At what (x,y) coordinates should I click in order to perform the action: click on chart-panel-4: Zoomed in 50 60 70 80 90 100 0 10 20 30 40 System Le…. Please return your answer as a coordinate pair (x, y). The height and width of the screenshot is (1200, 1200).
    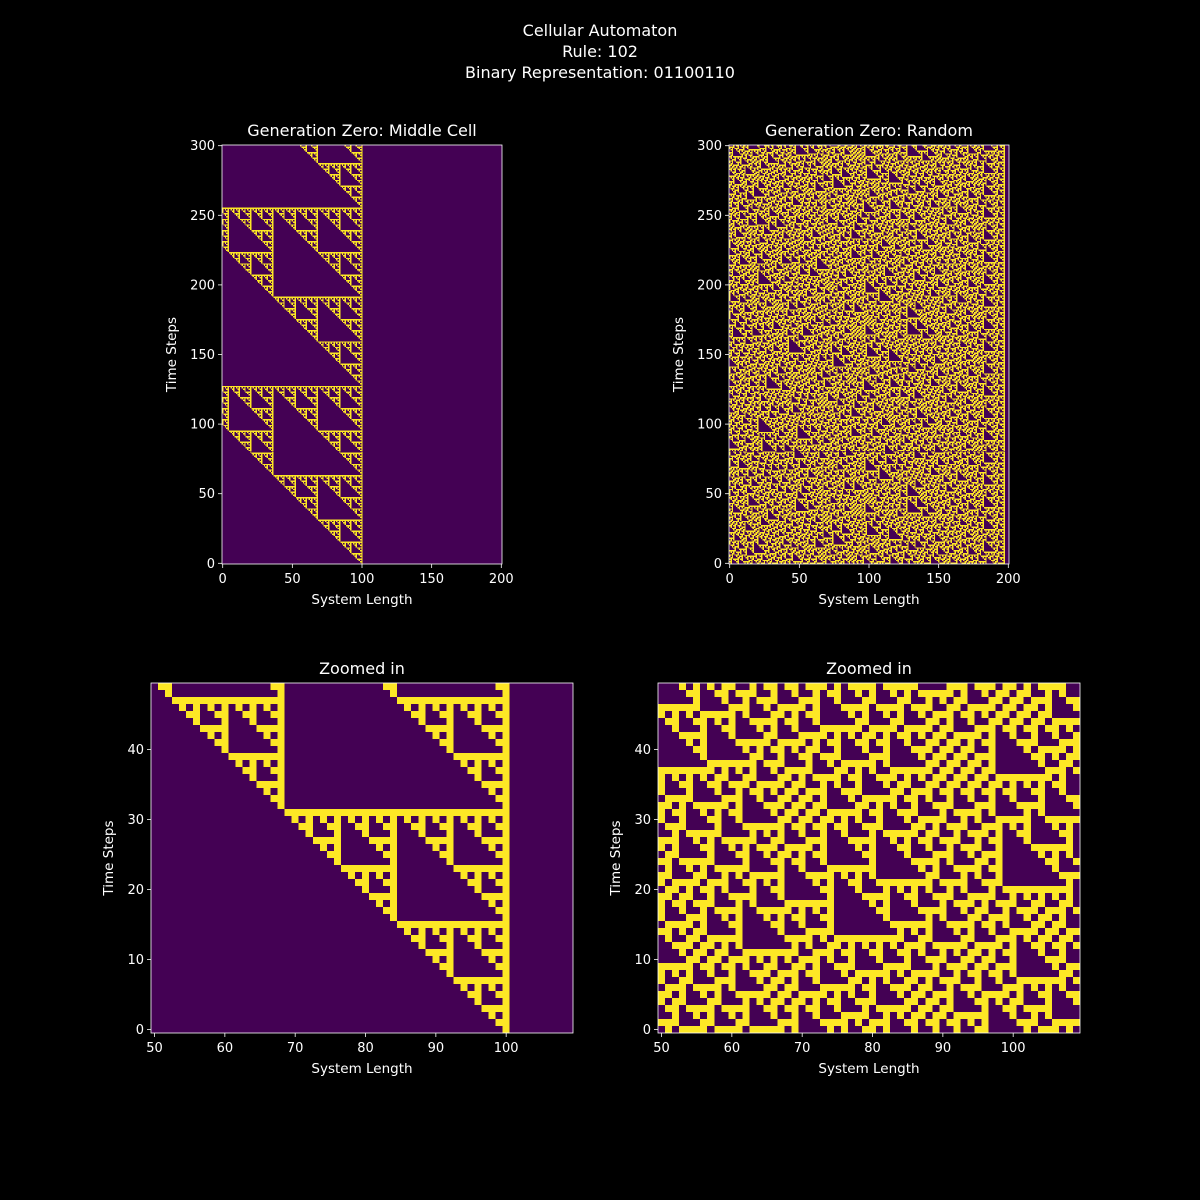
    Looking at the image, I should click on (844, 868).